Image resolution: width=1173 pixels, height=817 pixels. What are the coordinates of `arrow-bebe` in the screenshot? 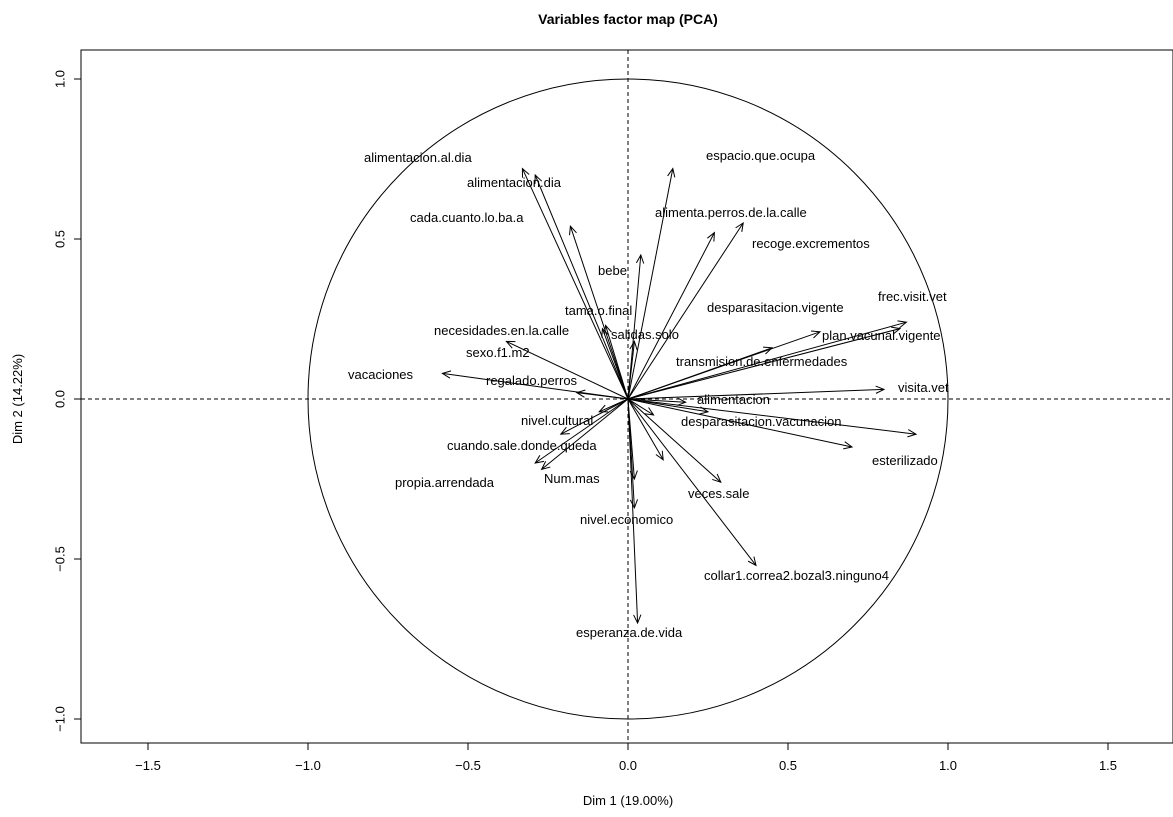 It's located at (636, 326).